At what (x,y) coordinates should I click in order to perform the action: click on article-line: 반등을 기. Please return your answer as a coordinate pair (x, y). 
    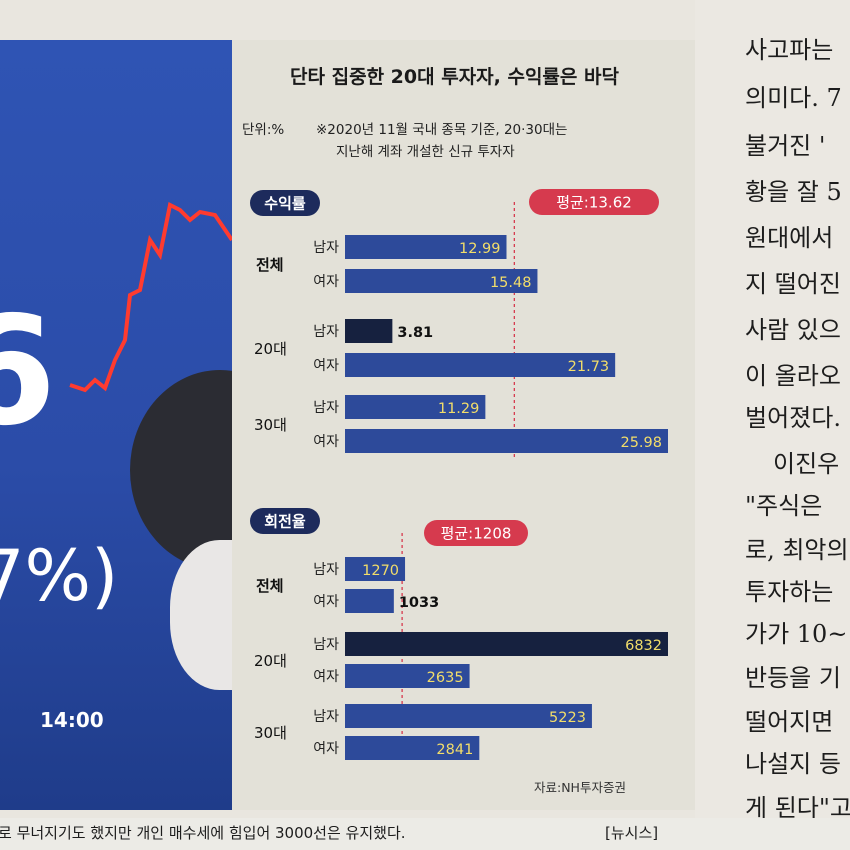
    Looking at the image, I should click on (793, 678).